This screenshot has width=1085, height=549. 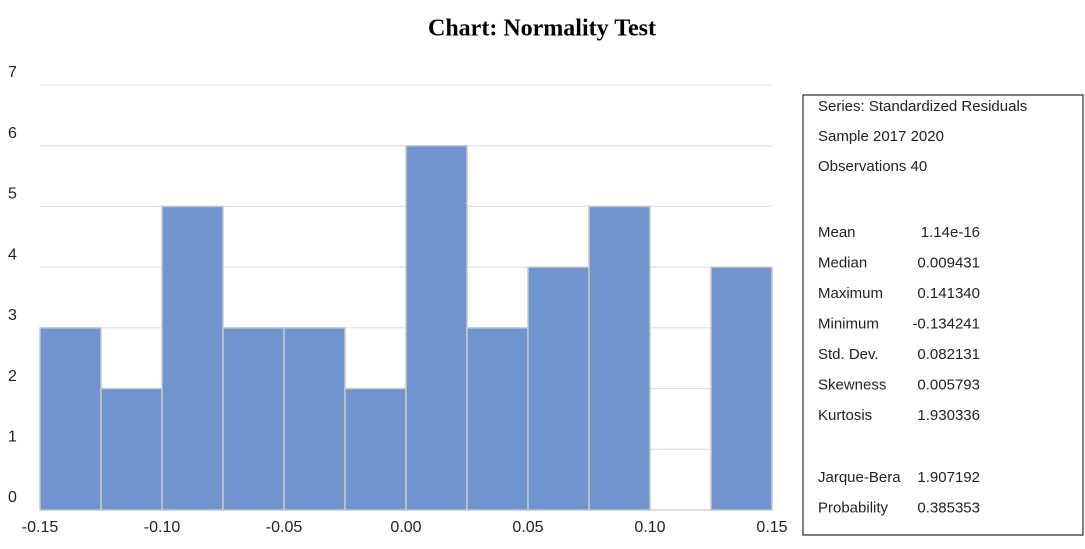 What do you see at coordinates (859, 477) in the screenshot?
I see `stat-label: Jarque-Bera` at bounding box center [859, 477].